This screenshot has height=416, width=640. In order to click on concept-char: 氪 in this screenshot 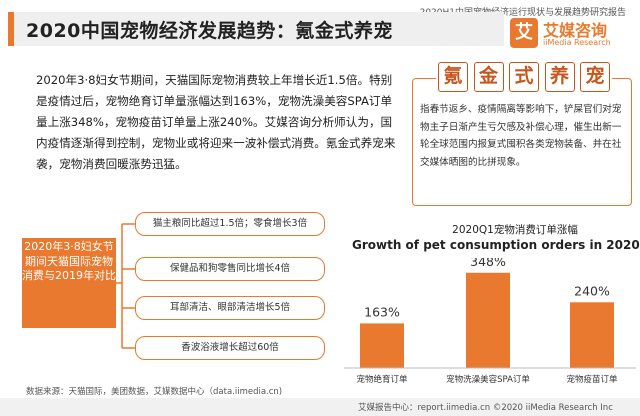, I will do `click(453, 77)`.